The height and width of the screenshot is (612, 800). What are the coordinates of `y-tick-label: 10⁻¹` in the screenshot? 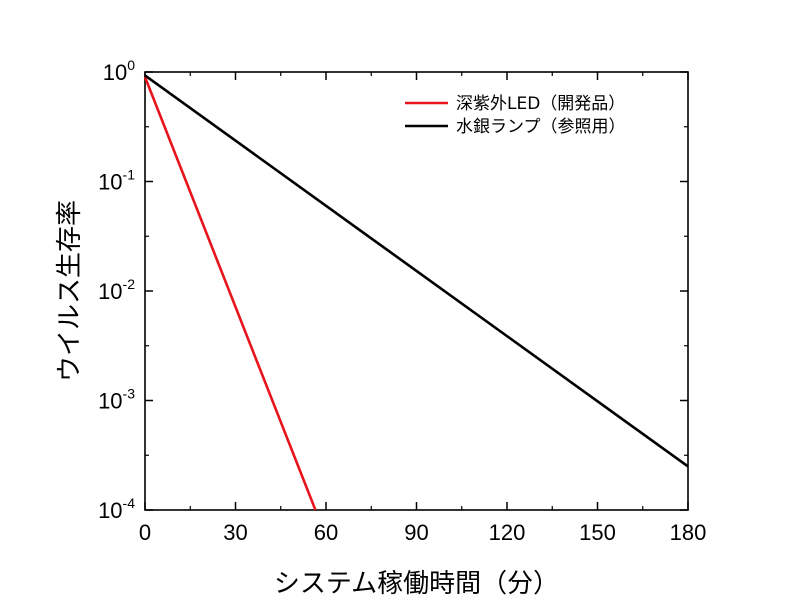 It's located at (116, 181).